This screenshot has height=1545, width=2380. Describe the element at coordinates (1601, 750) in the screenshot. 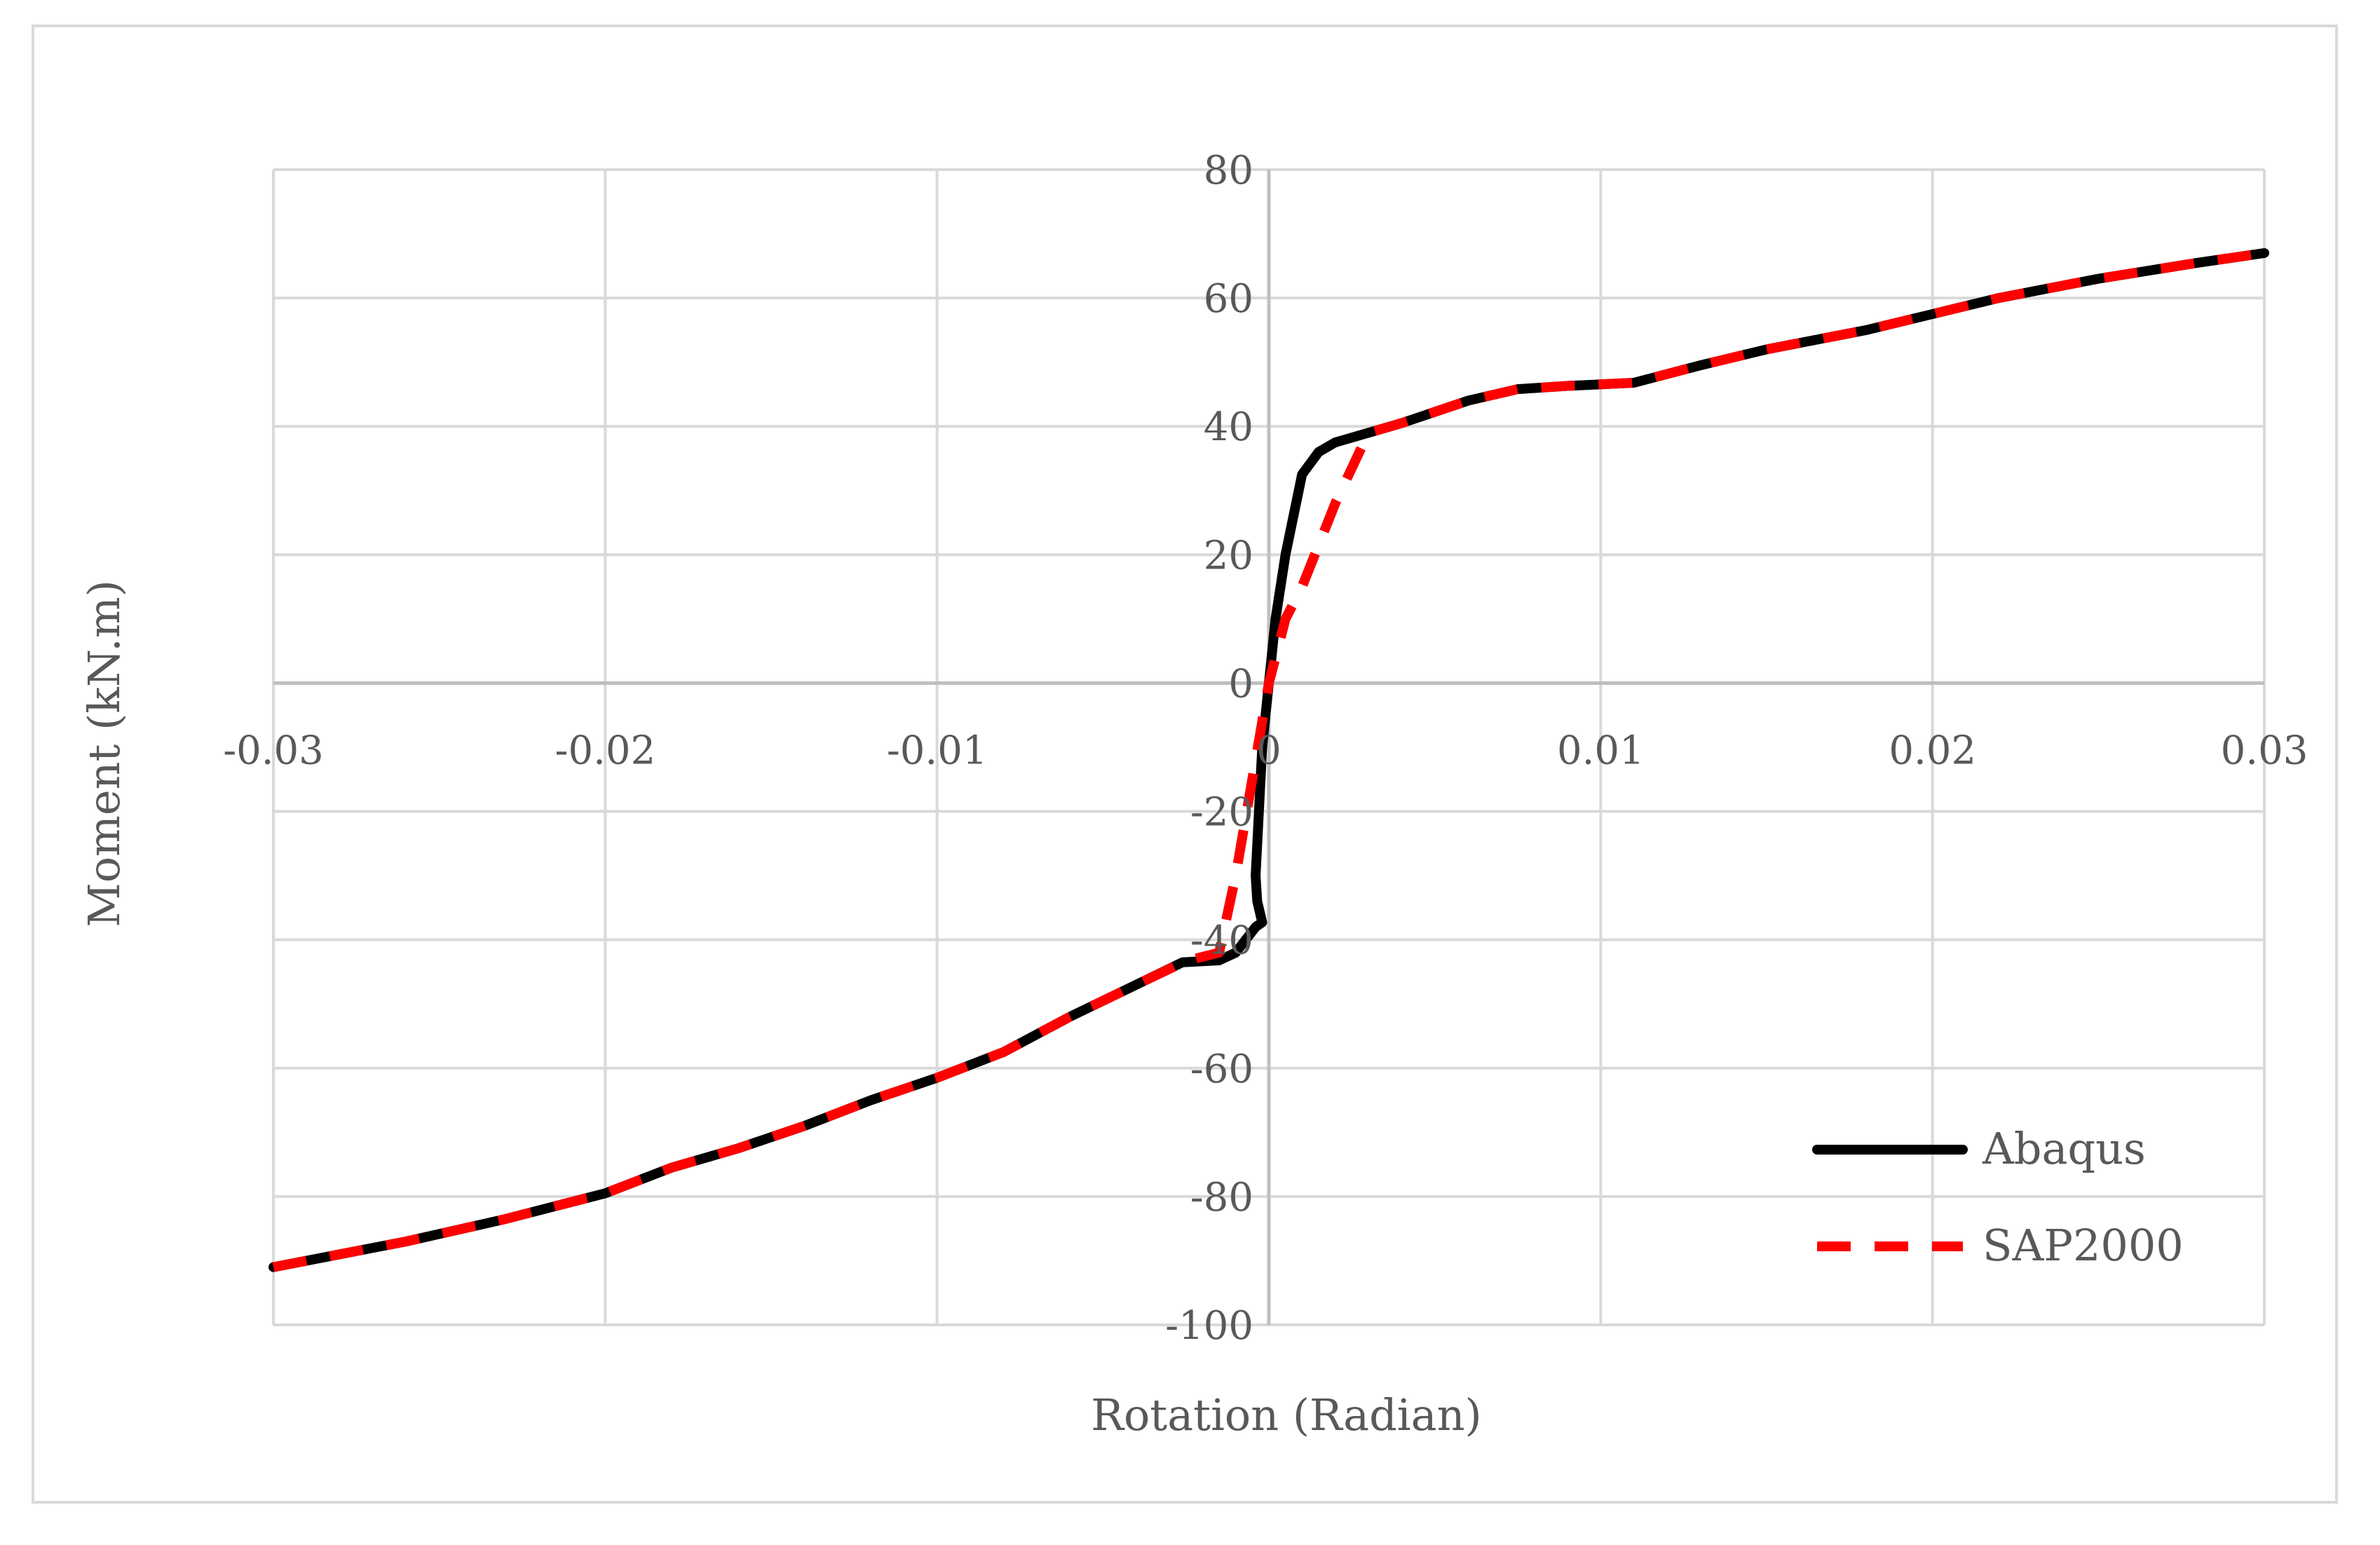

I see `x-tick-label: 0.01` at that location.